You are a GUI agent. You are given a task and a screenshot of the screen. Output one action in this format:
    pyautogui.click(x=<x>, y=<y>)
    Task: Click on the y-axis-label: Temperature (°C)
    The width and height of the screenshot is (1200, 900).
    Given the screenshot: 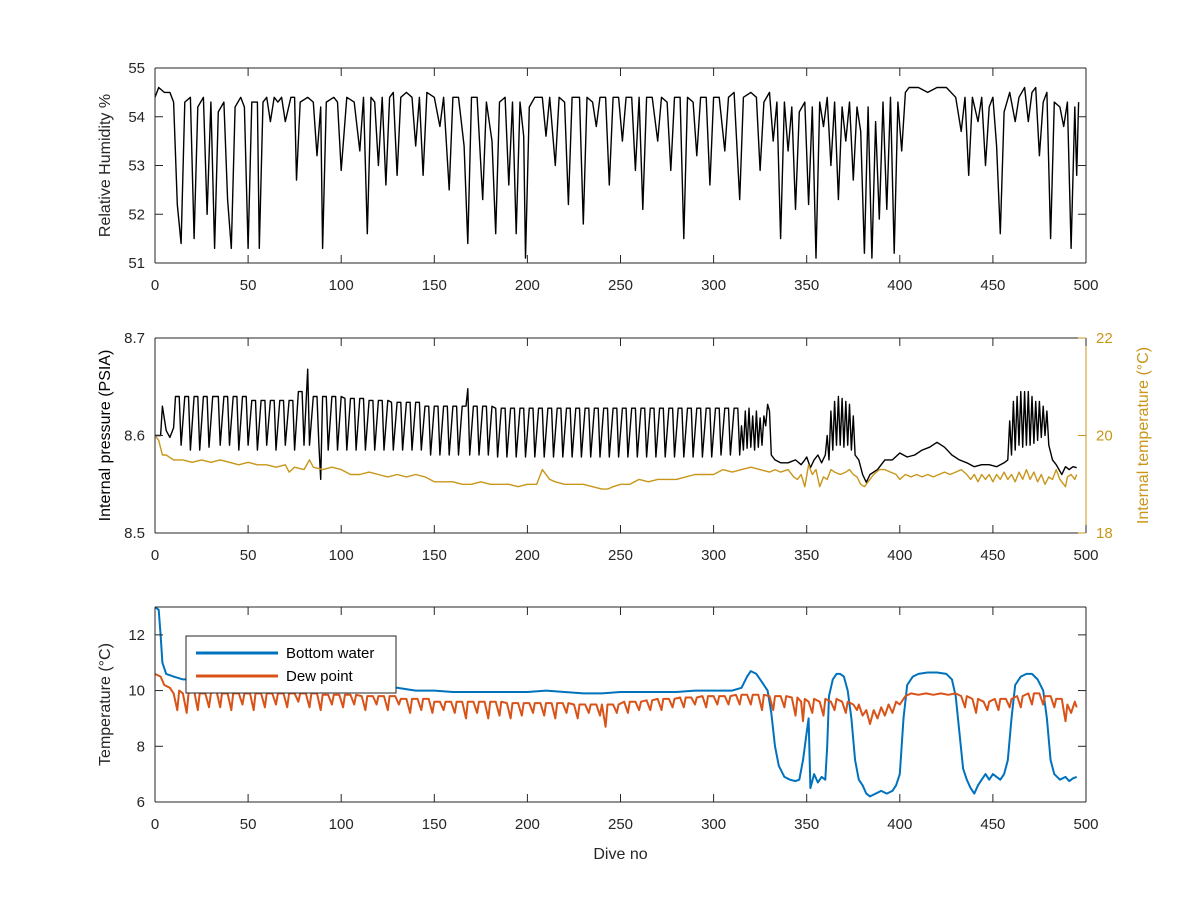 What is the action you would take?
    pyautogui.click(x=105, y=704)
    